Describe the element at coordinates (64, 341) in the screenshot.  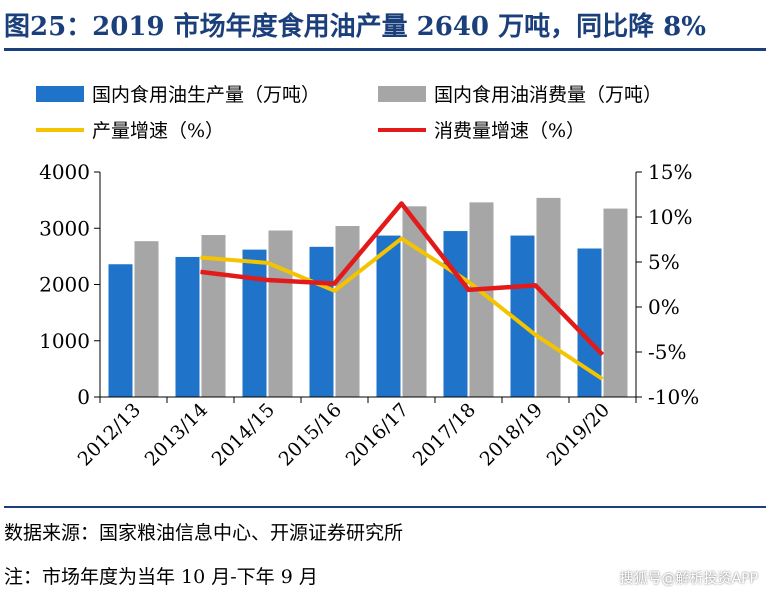
I see `left-tick-label: 1000` at that location.